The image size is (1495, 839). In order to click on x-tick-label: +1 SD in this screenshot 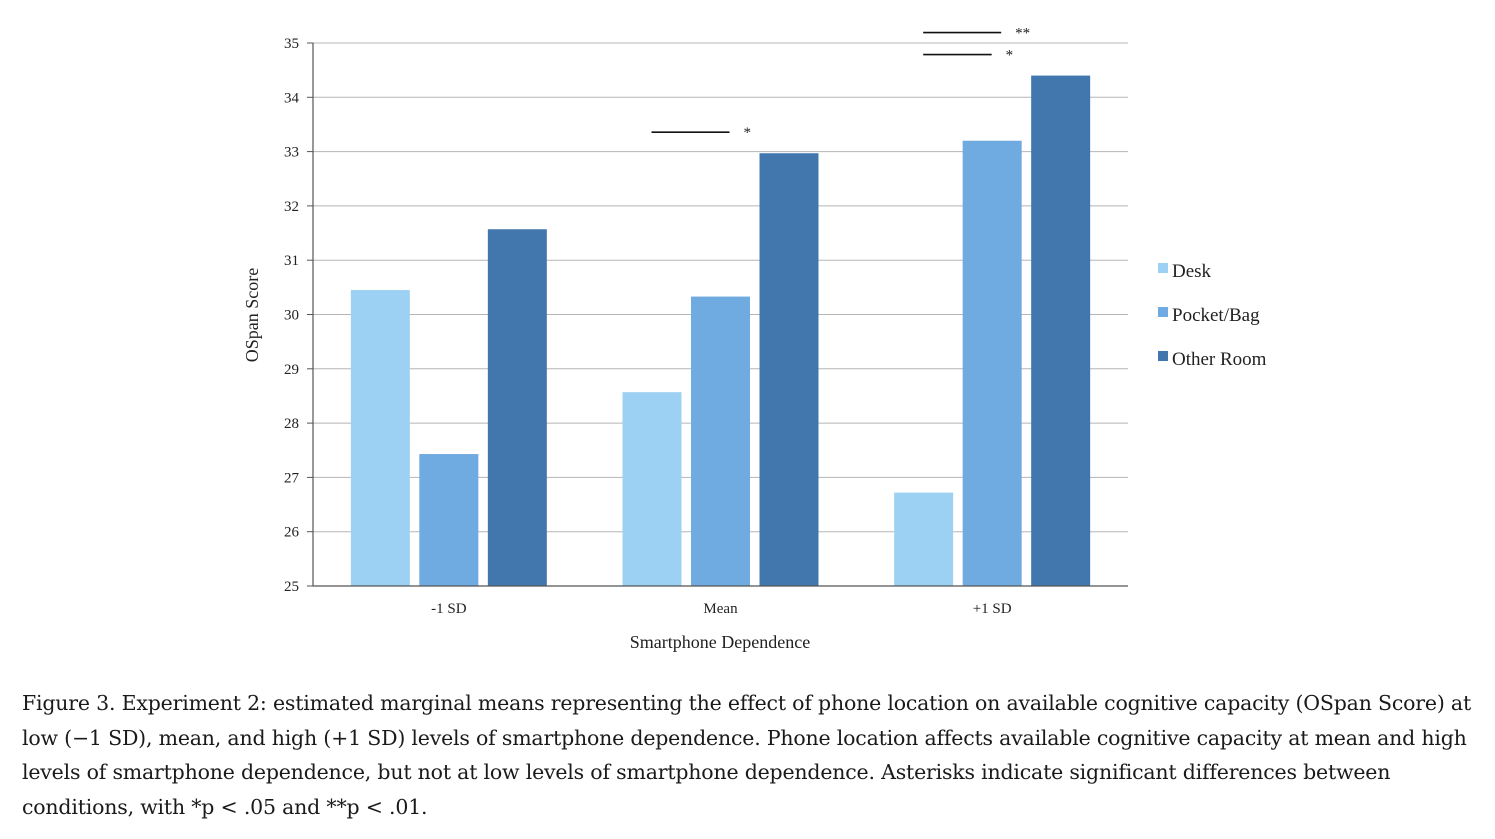, I will do `click(992, 609)`.